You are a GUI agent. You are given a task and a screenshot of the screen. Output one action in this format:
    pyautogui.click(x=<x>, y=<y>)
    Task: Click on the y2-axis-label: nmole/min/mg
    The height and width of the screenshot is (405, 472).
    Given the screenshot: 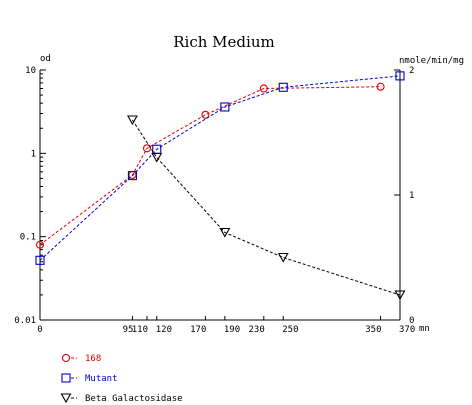 What is the action you would take?
    pyautogui.click(x=431, y=61)
    